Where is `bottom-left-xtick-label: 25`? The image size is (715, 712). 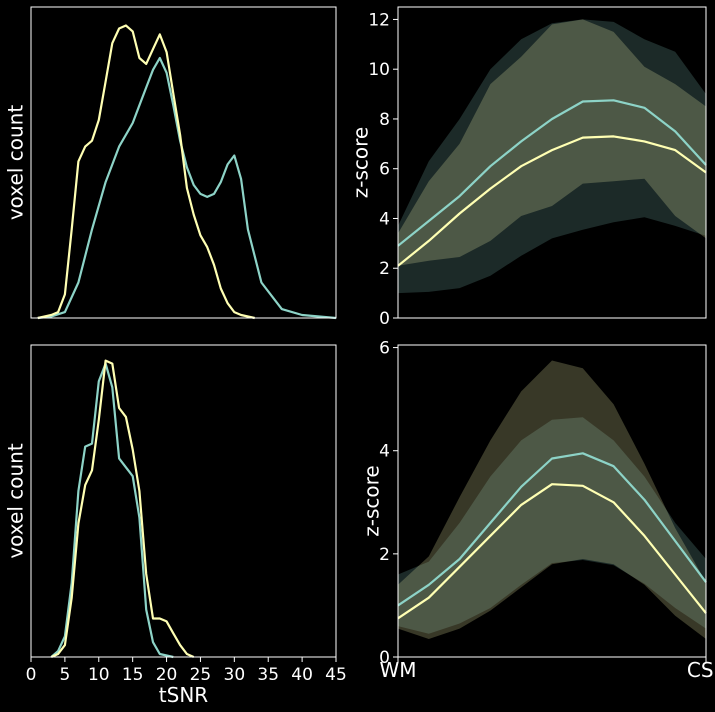
bottom-left-xtick-label: 25 is located at coordinates (201, 675).